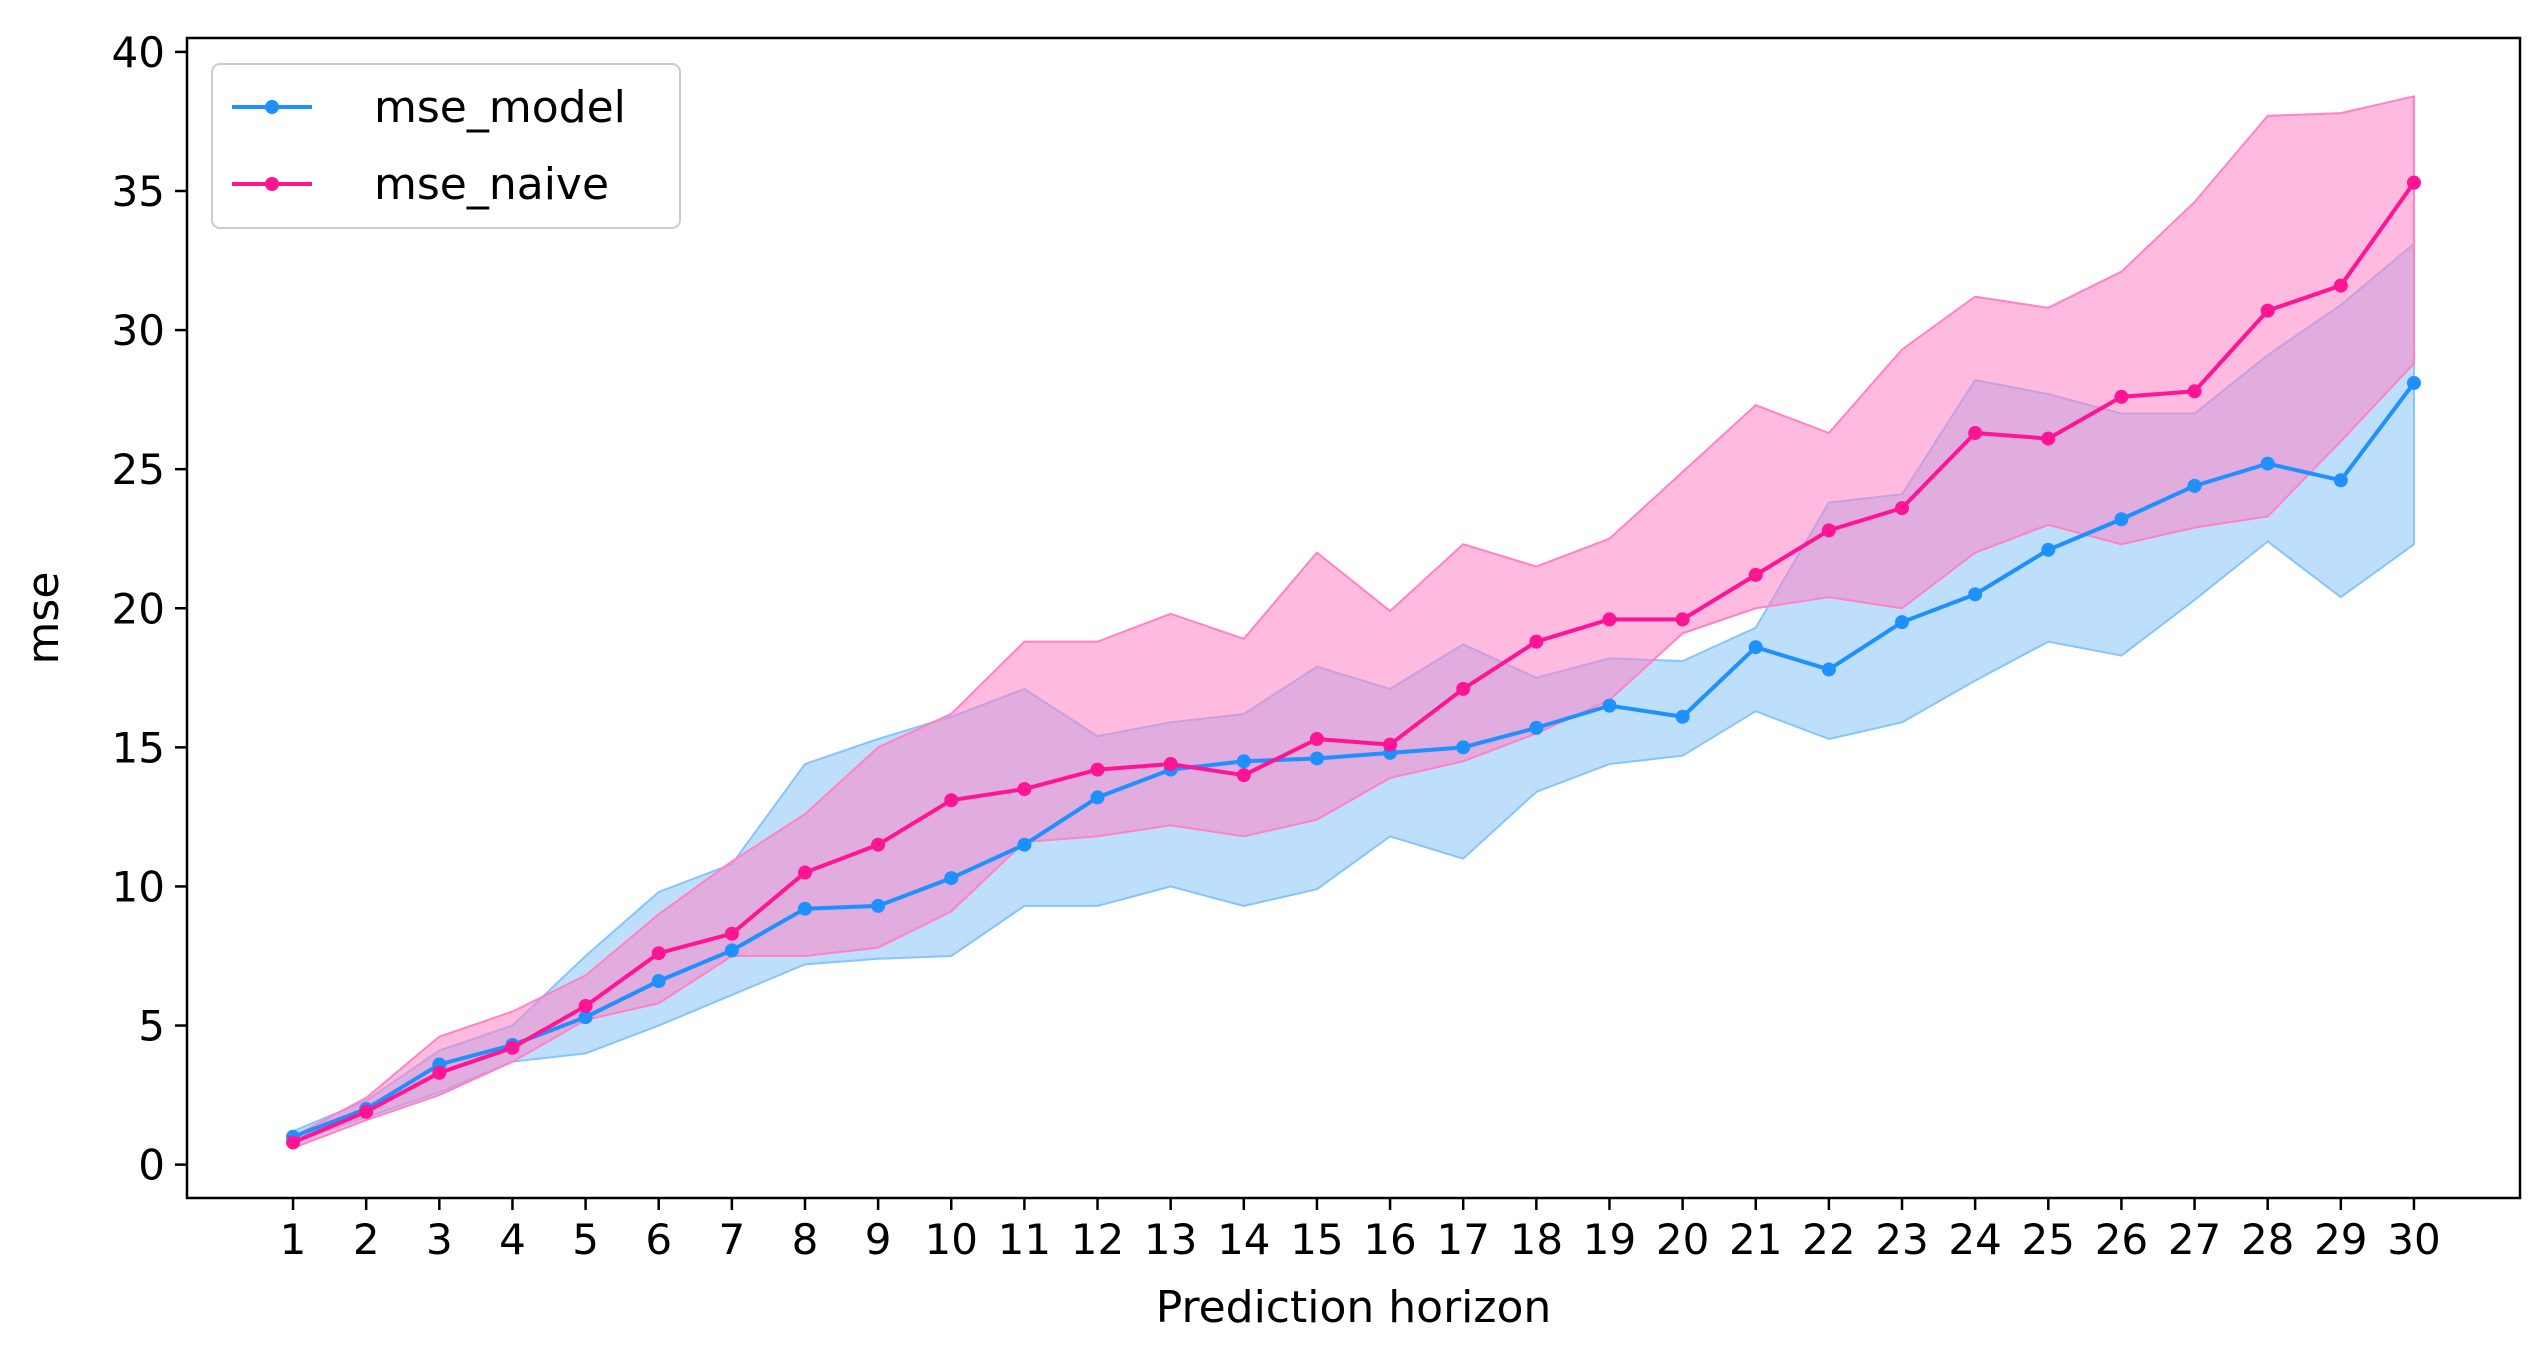 The image size is (2542, 1370). What do you see at coordinates (293, 1239) in the screenshot?
I see `x-tick-label: 1` at bounding box center [293, 1239].